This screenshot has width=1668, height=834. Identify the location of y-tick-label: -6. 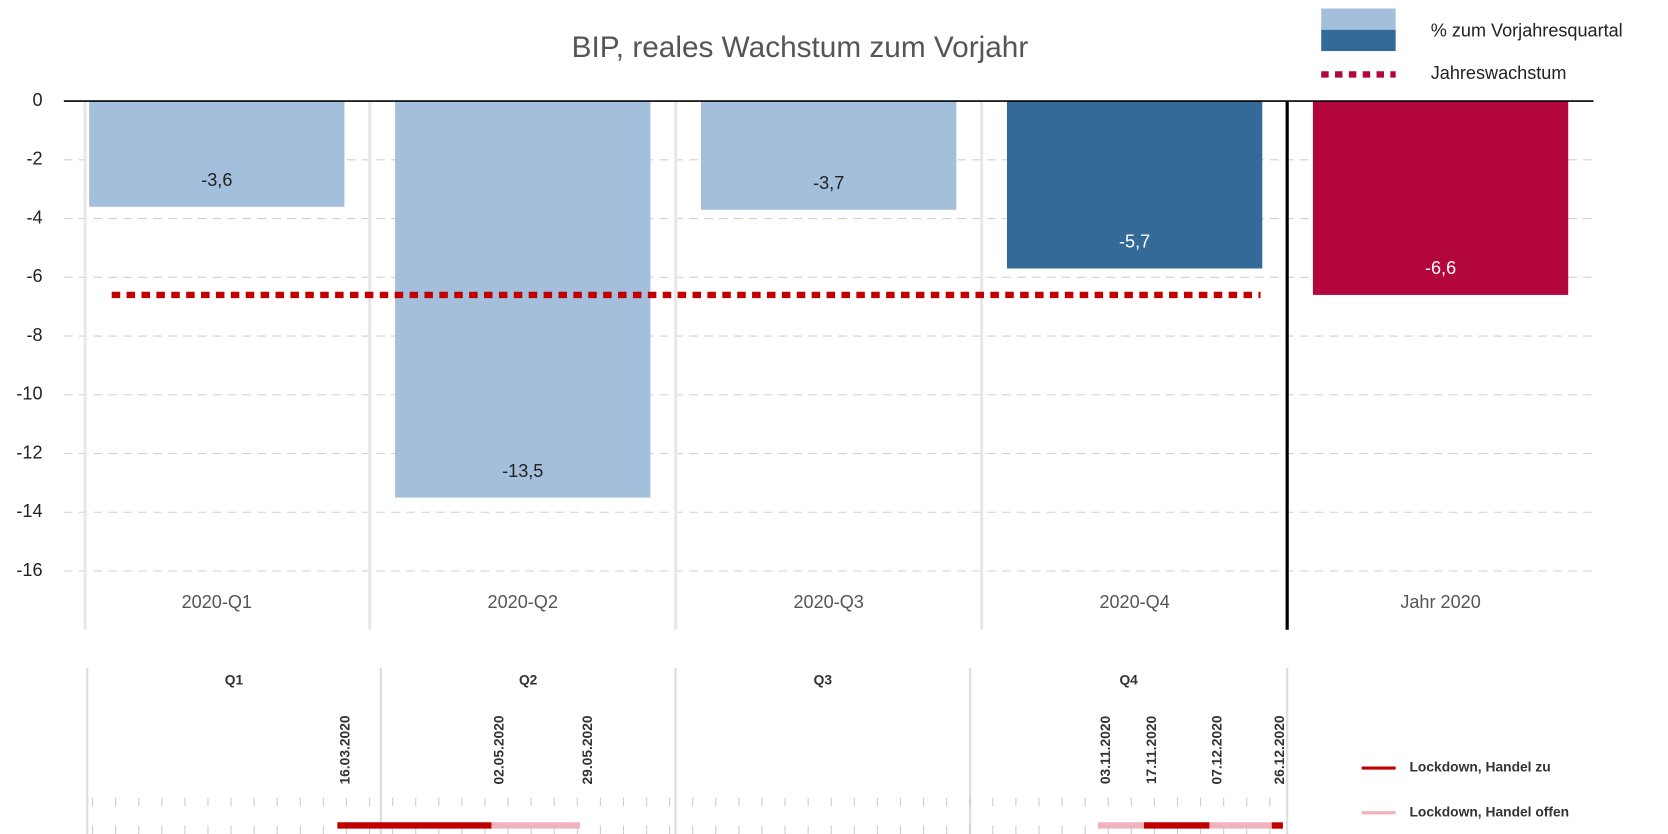
(34, 276).